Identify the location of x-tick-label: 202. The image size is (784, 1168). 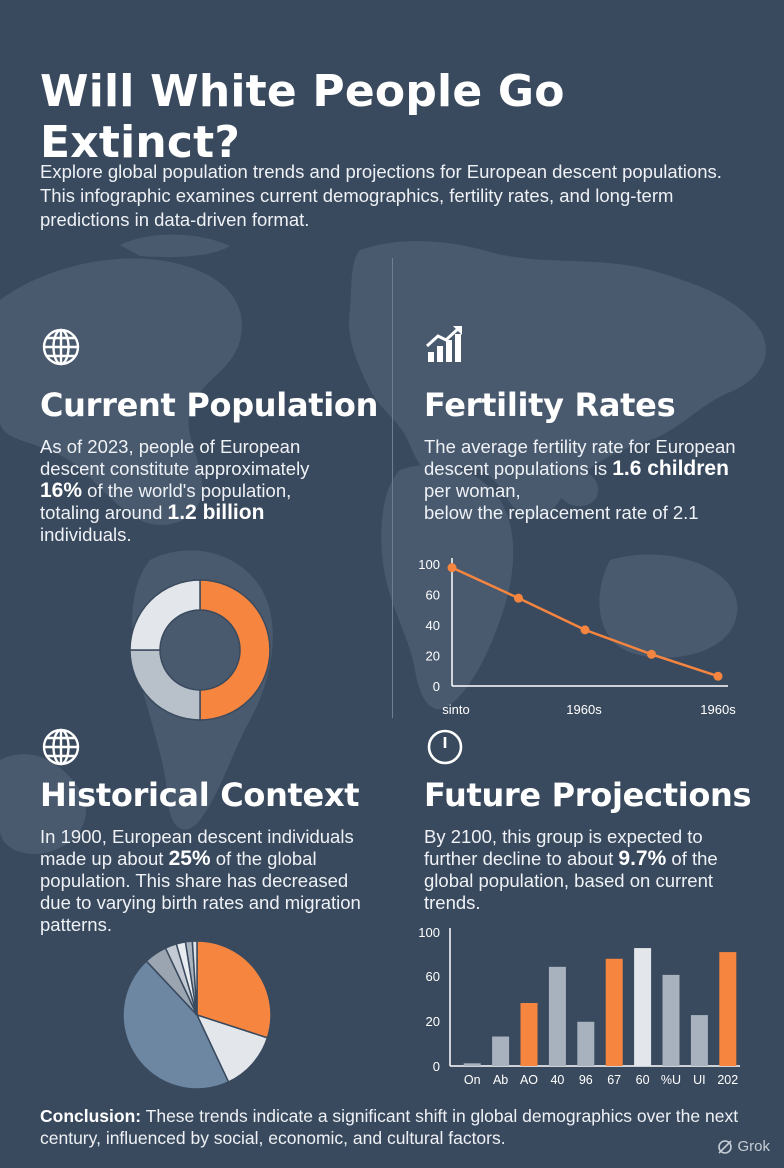
(727, 1080).